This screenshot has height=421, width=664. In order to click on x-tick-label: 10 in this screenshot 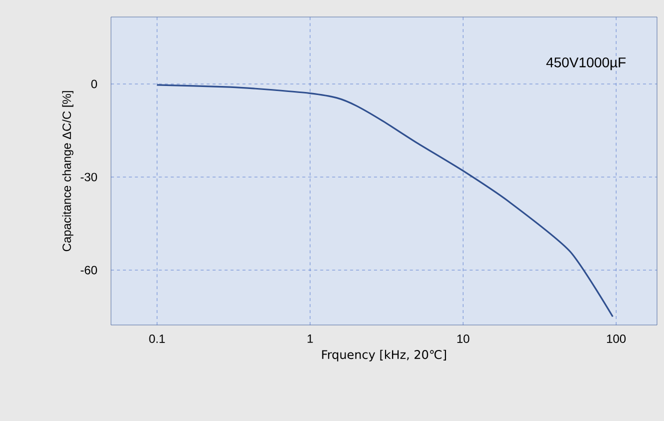, I will do `click(463, 338)`.